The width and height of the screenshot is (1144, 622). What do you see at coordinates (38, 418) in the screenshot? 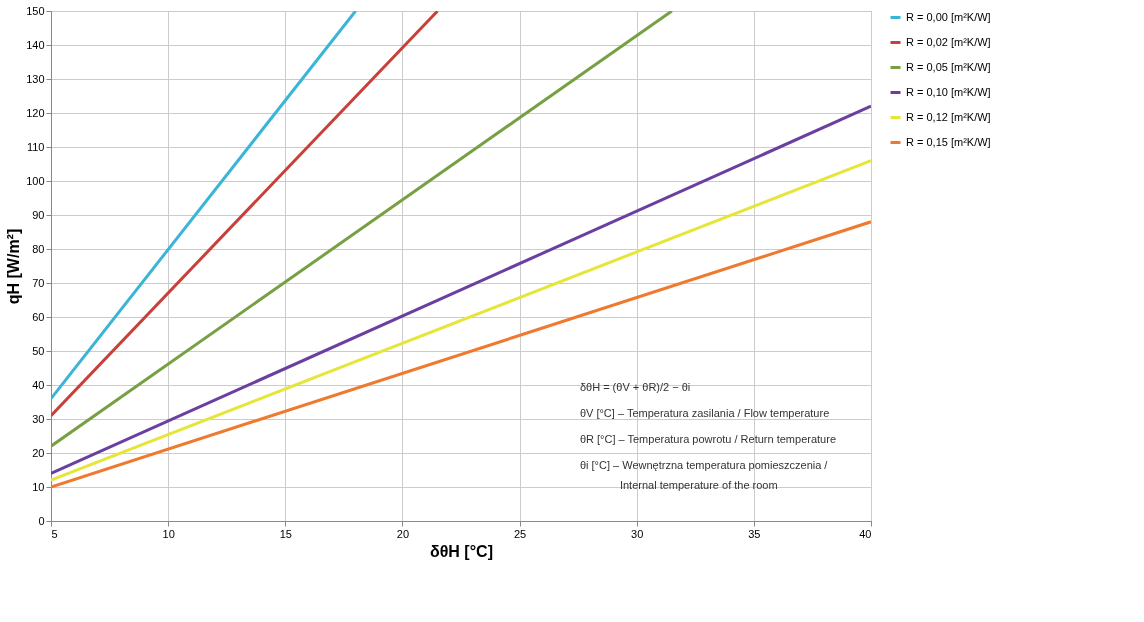
I see `y-tick-label: 30` at bounding box center [38, 418].